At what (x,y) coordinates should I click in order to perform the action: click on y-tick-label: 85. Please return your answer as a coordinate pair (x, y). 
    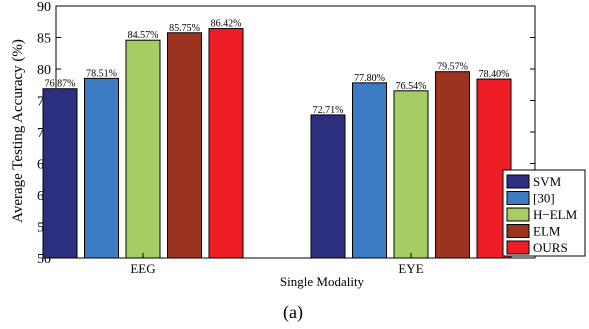
    Looking at the image, I should click on (44, 39).